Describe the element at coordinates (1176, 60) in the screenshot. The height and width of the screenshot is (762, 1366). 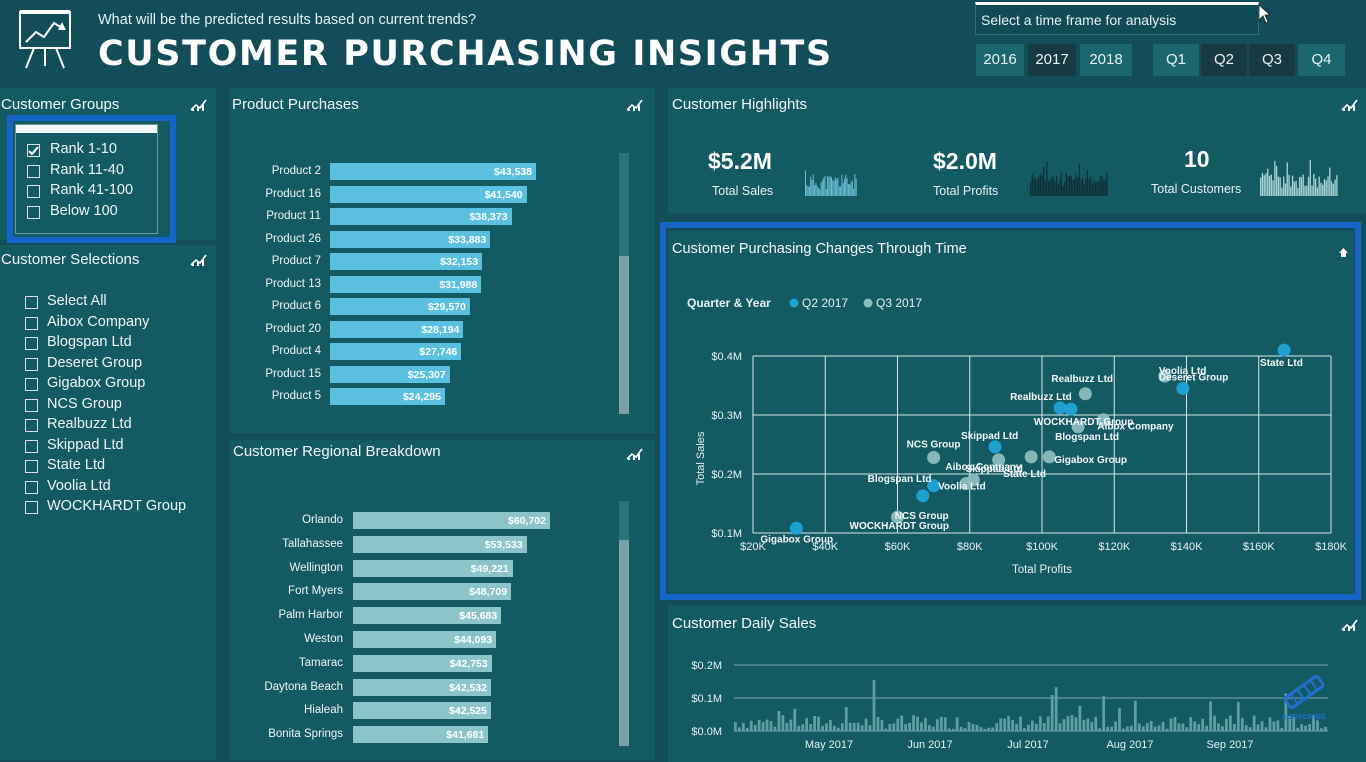
I see `quarter-button-q1: Q1` at that location.